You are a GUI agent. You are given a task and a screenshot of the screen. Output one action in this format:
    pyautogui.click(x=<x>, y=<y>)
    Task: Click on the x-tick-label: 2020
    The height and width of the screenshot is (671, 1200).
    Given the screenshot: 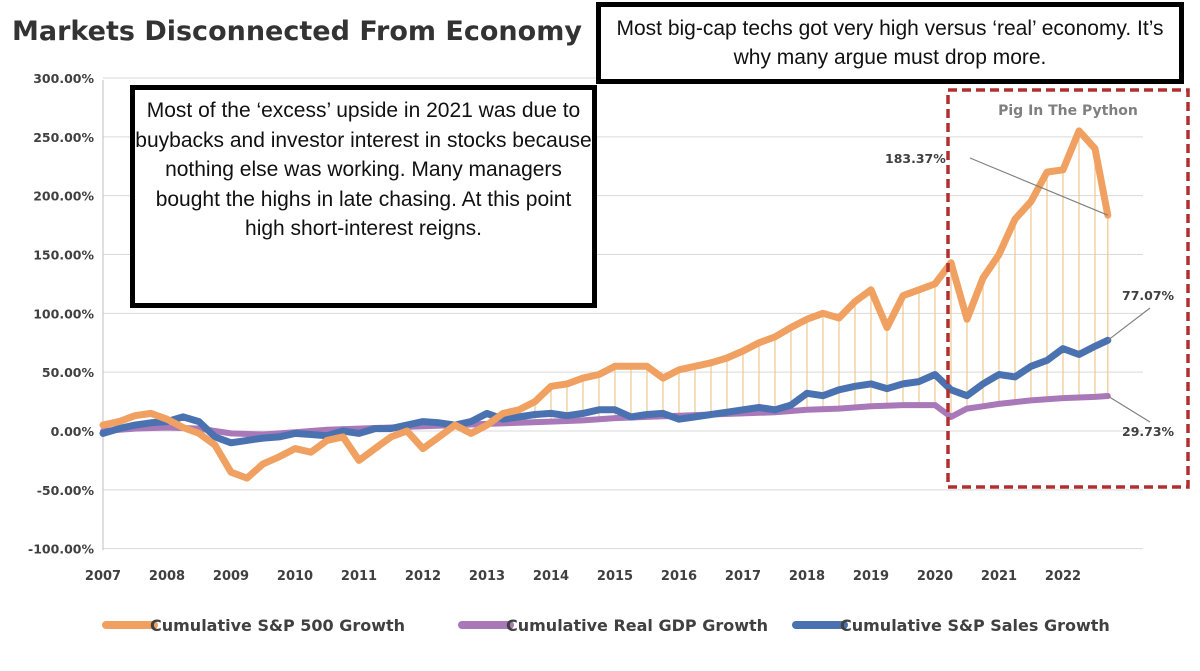 What is the action you would take?
    pyautogui.click(x=935, y=576)
    